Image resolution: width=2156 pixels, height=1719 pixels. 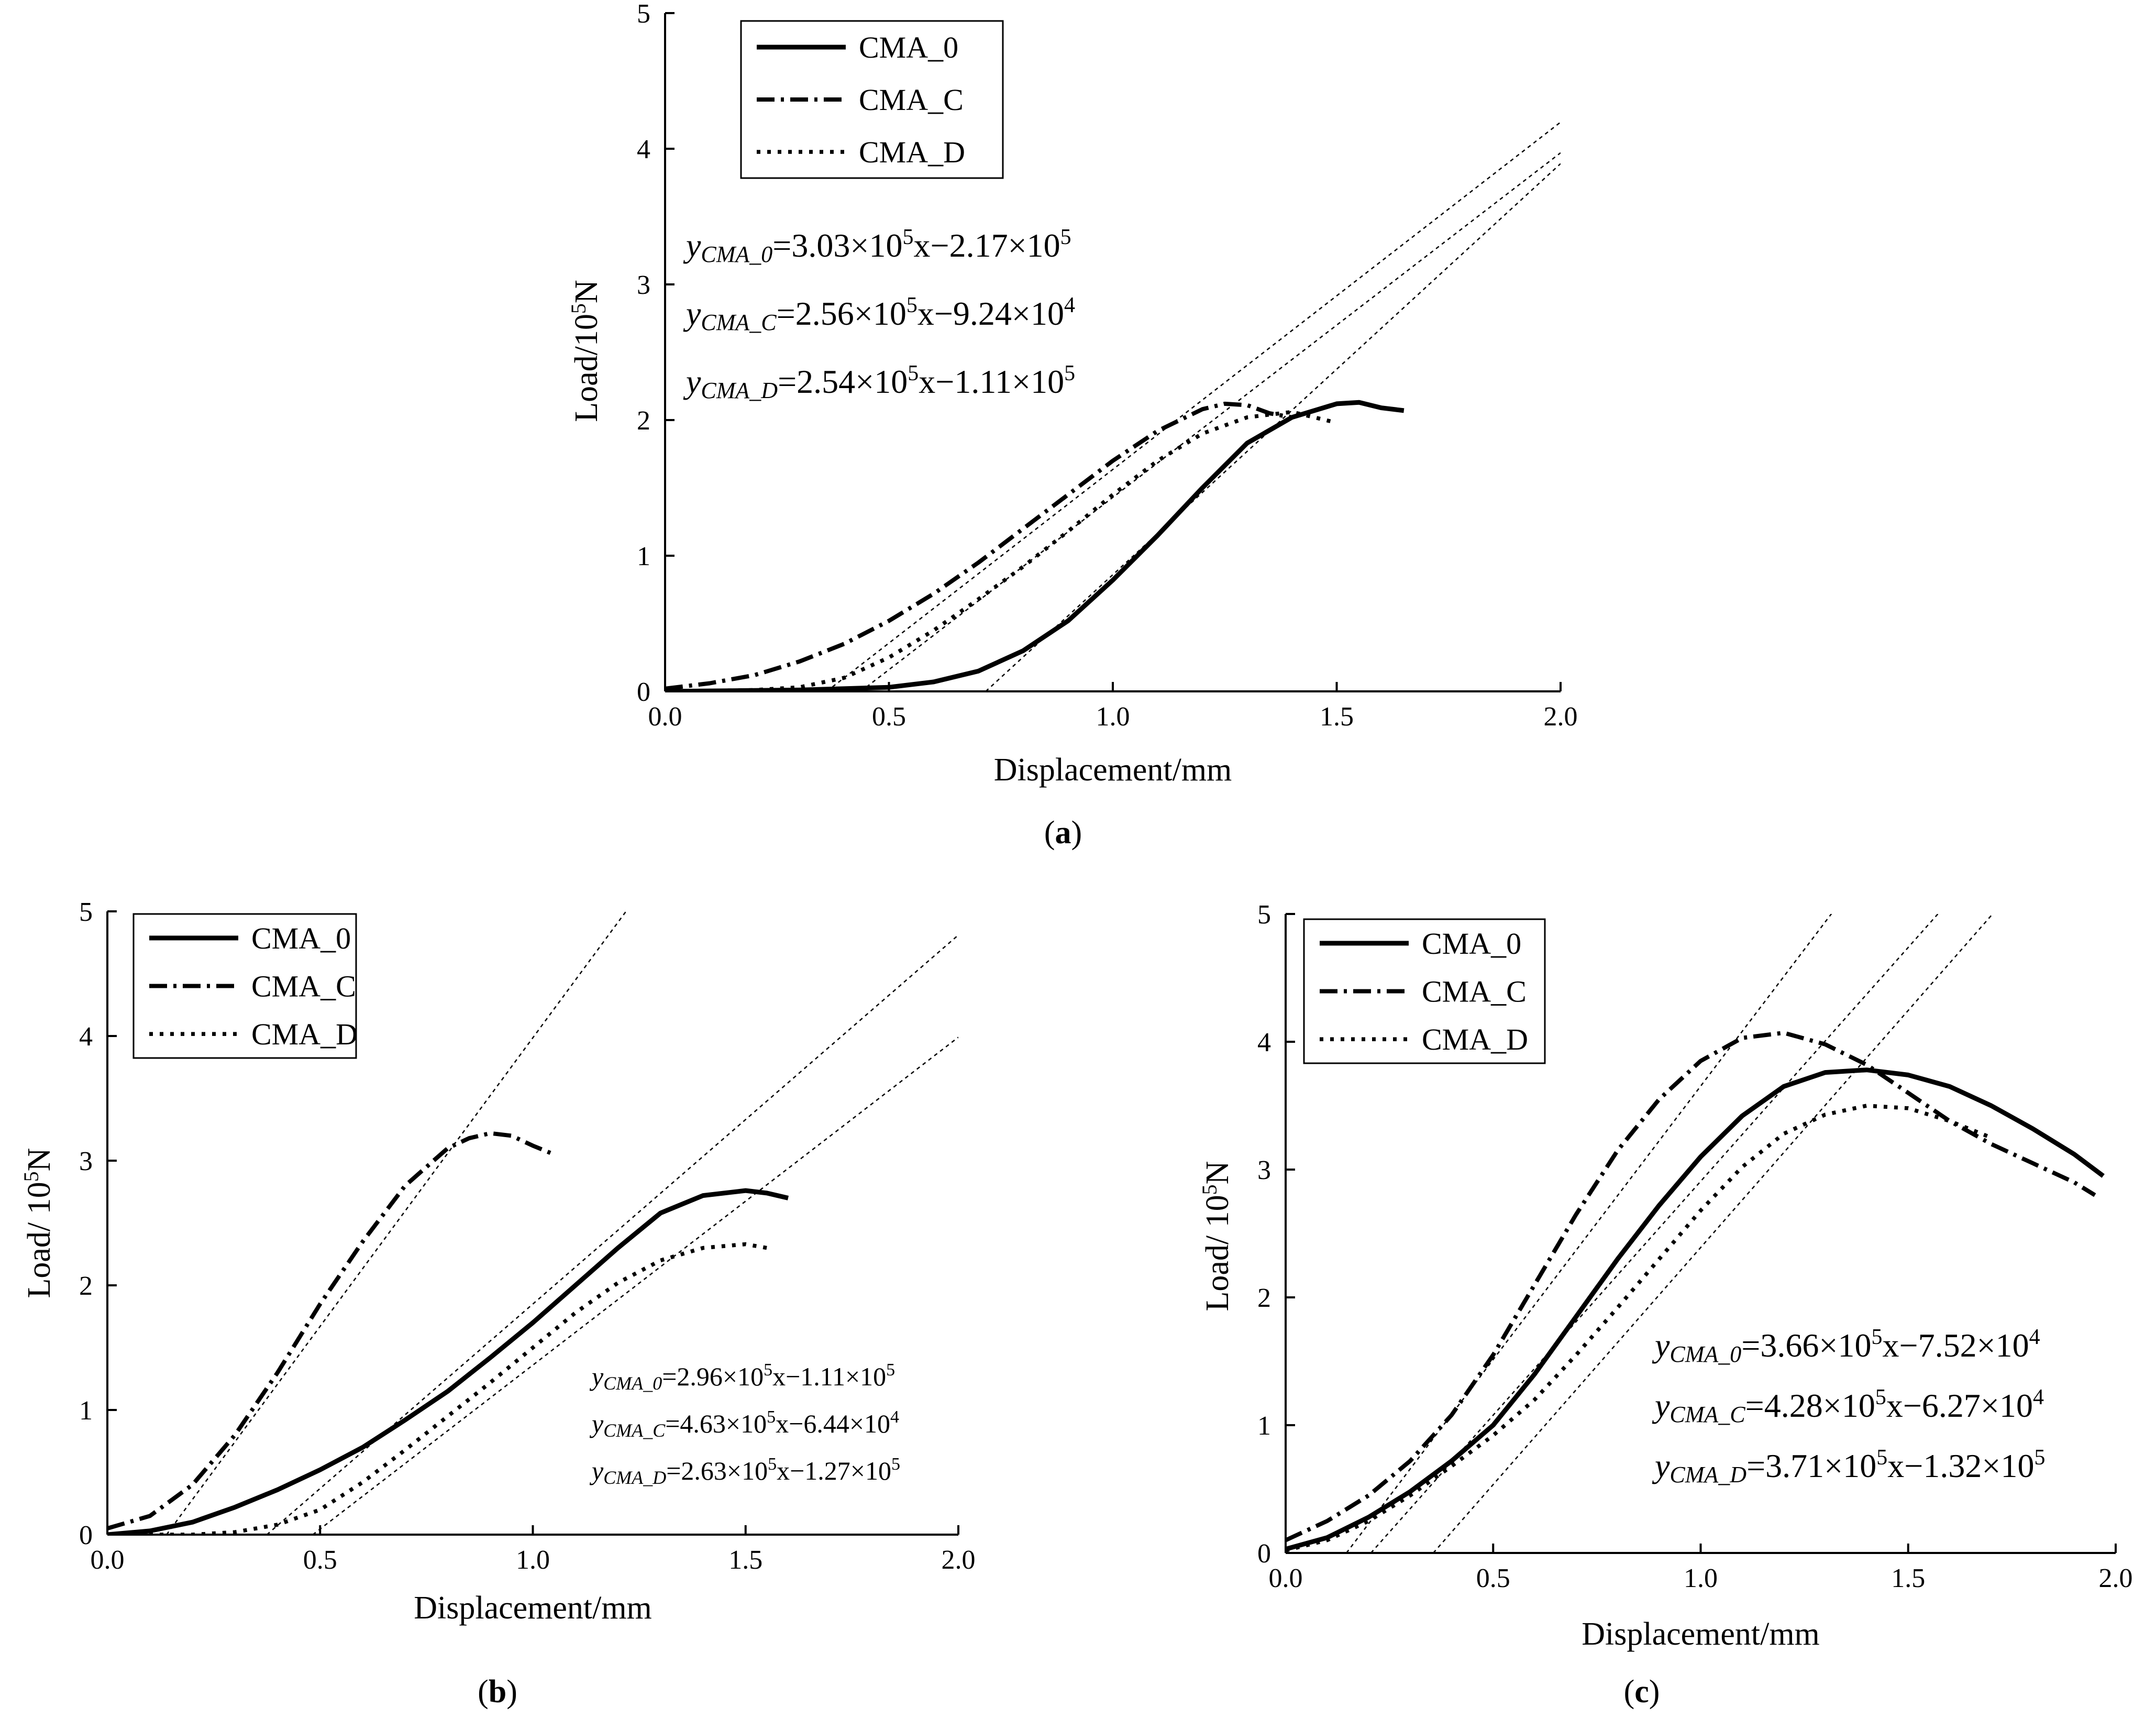 I want to click on equation-cma-c: yCMA_C=4.63×105x−6.44×104, so click(x=744, y=1424).